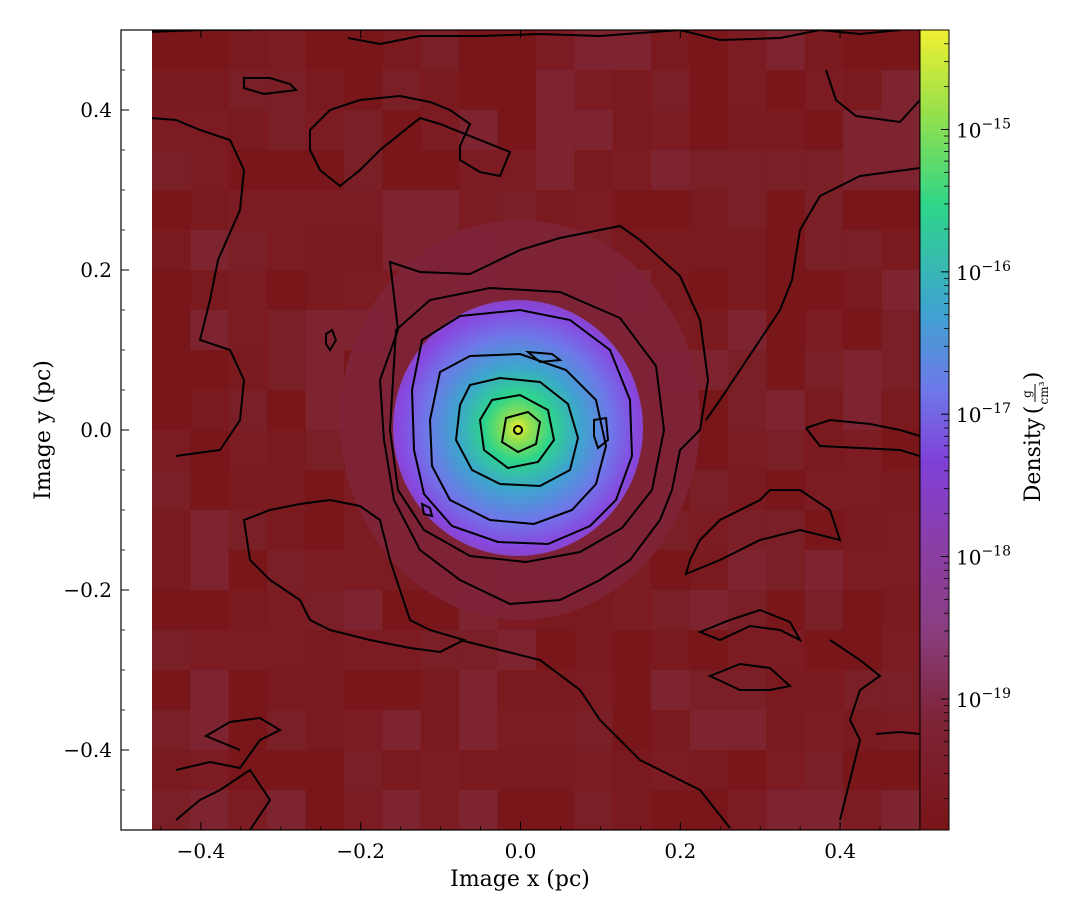  I want to click on colorbar-unit-denominator: cm³, so click(1044, 392).